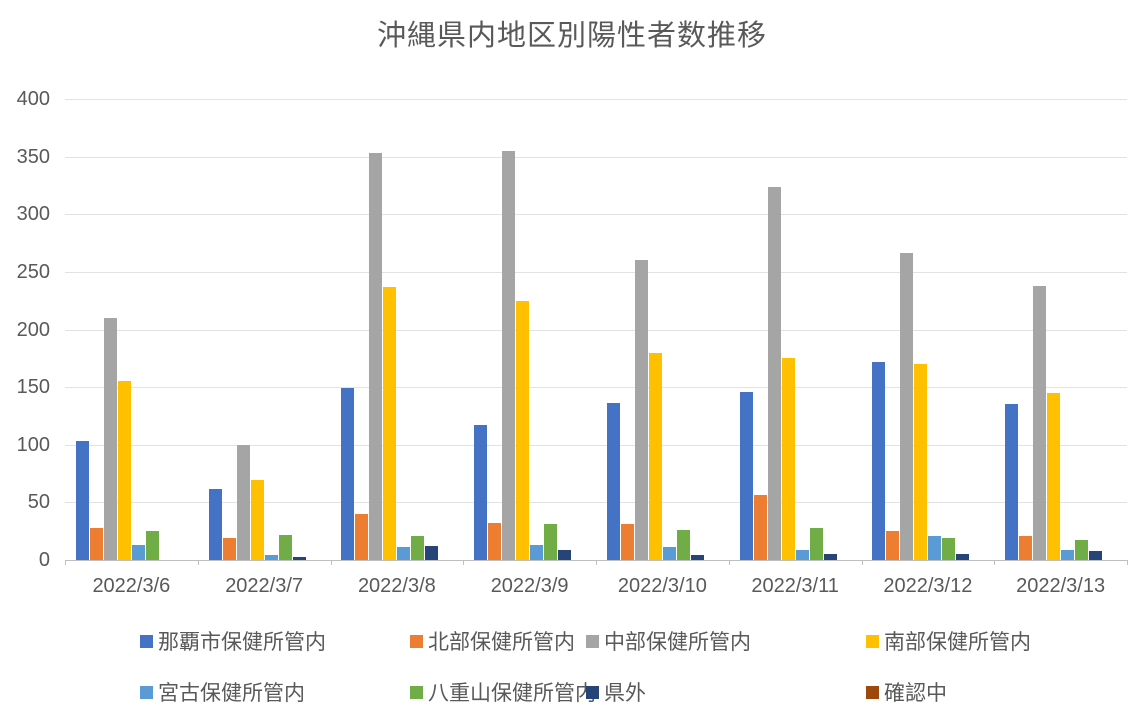 The image size is (1144, 728). What do you see at coordinates (362, 537) in the screenshot?
I see `bar-北部保健所管内-2022/3/8` at bounding box center [362, 537].